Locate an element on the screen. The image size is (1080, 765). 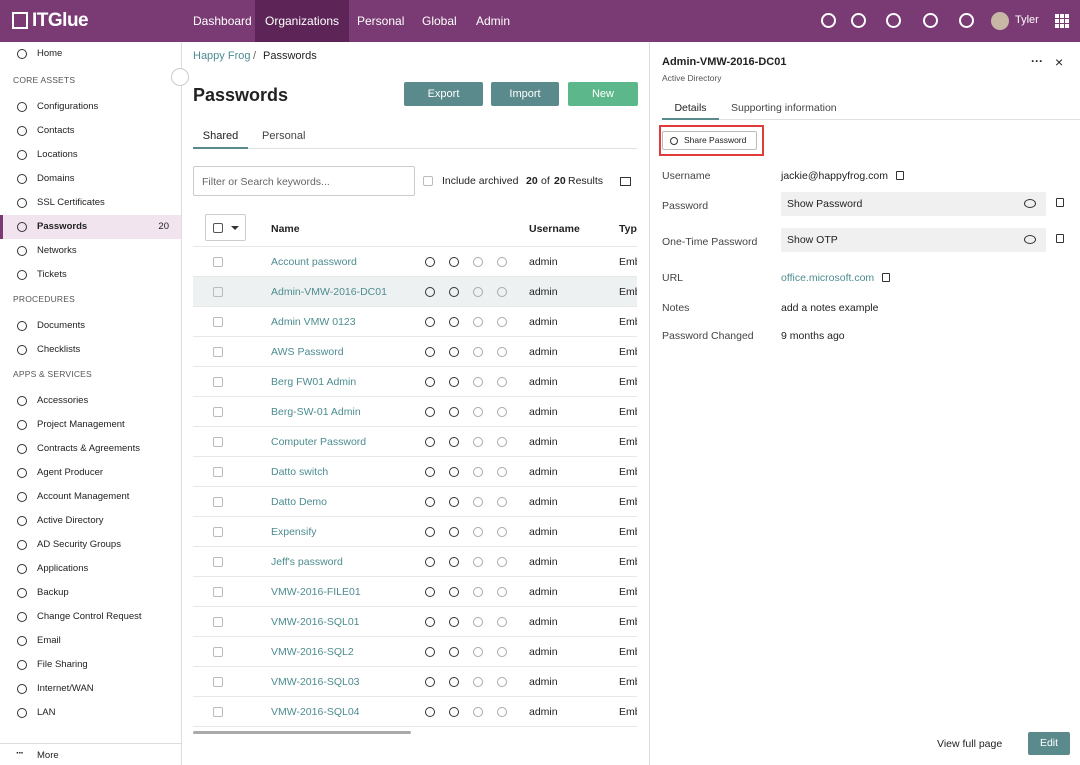
column-header: Type is located at coordinates (628, 229).